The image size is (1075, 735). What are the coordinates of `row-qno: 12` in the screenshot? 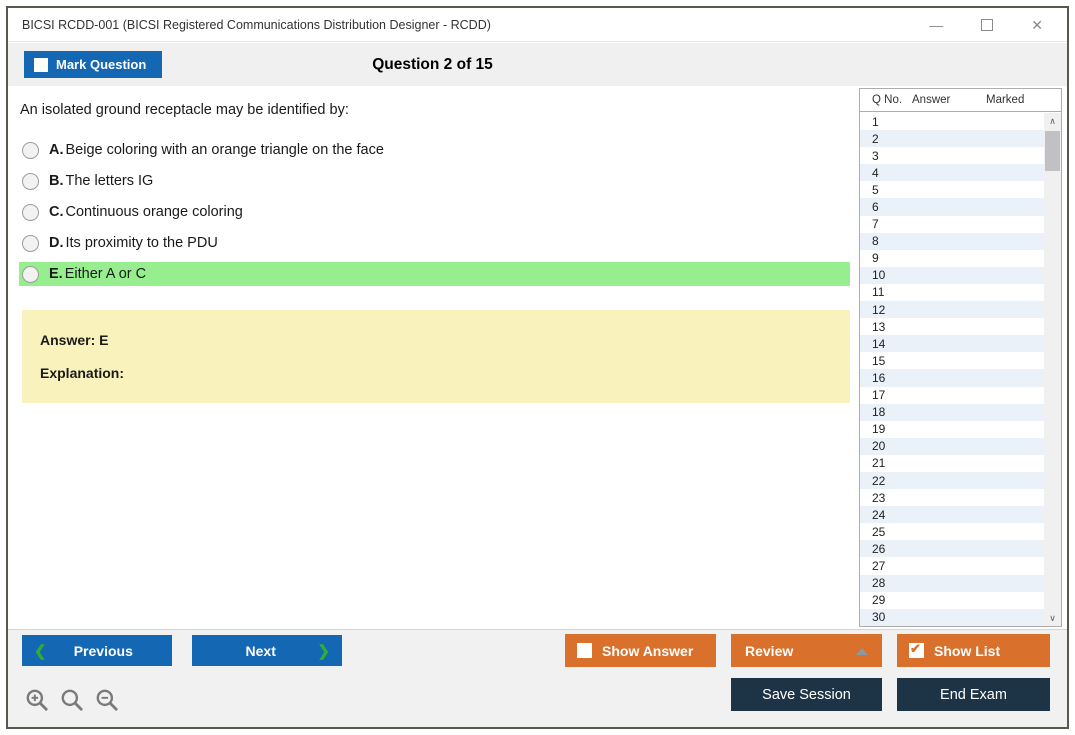 It's located at (879, 309).